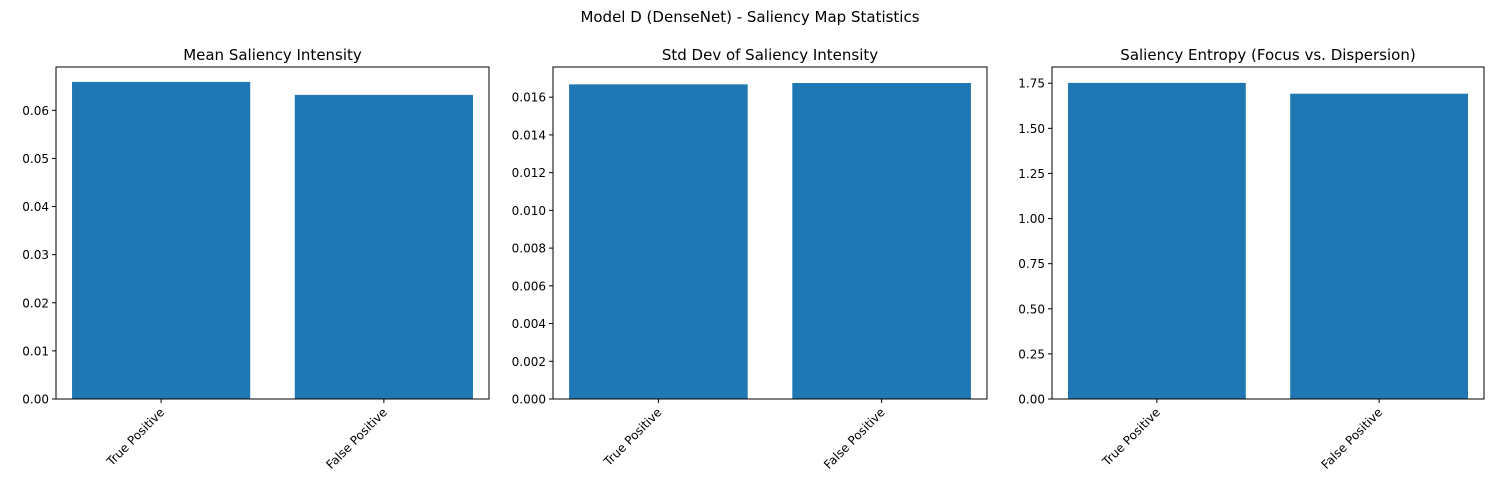  Describe the element at coordinates (1352, 438) in the screenshot. I see `panel-3-xtick-label-1: False Positive` at that location.